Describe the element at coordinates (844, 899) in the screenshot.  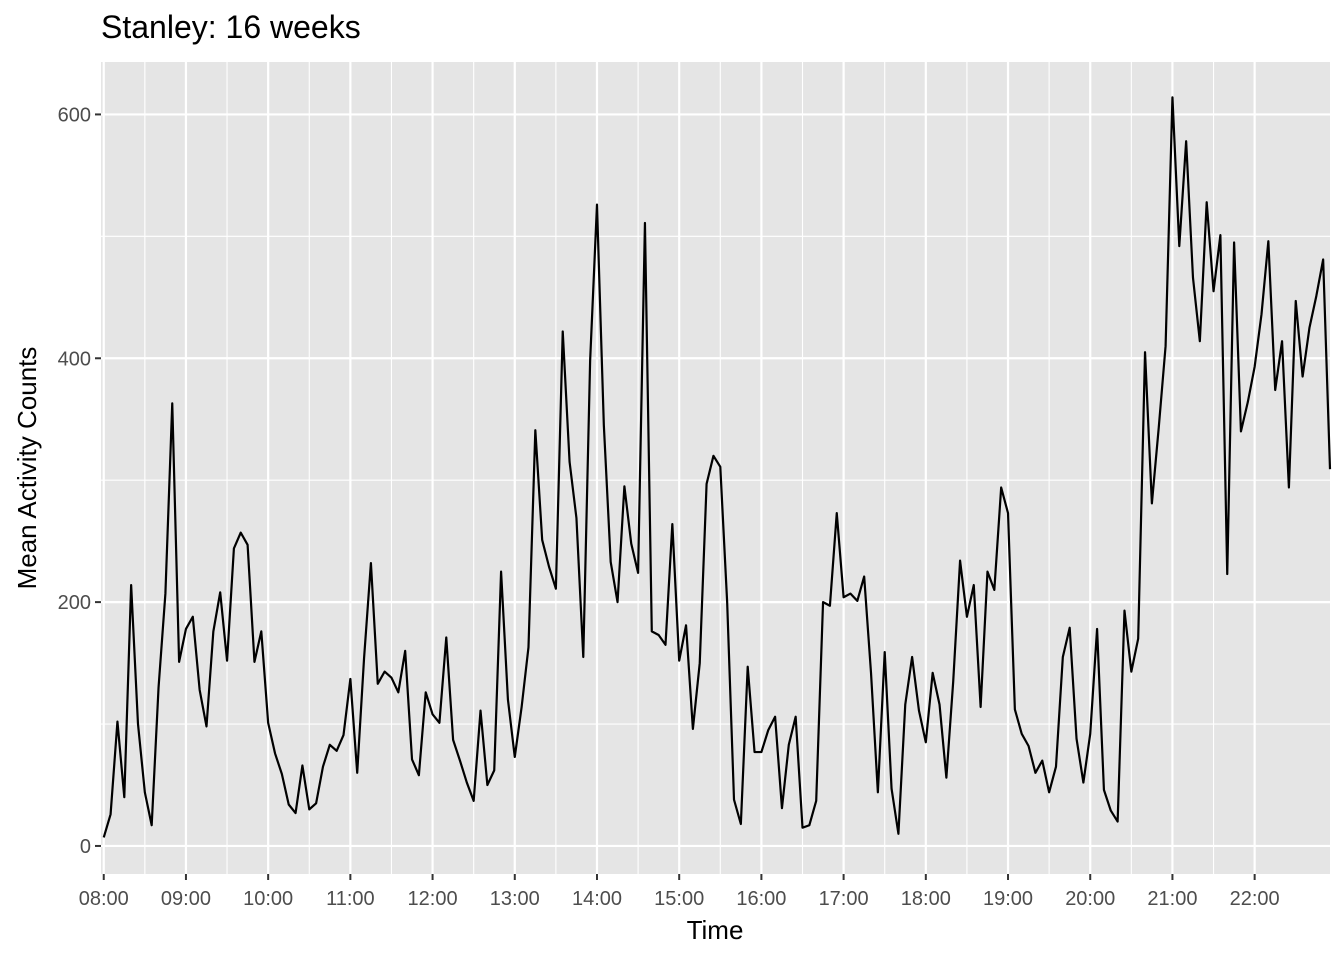
I see `x-tick-label: 17:00` at that location.